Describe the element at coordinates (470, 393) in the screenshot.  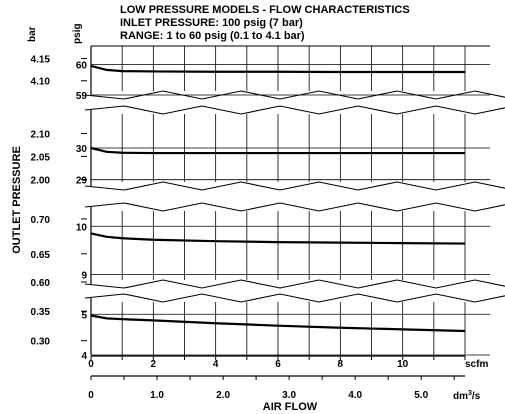
I see `x-unit-dm3s-sup: 3` at that location.